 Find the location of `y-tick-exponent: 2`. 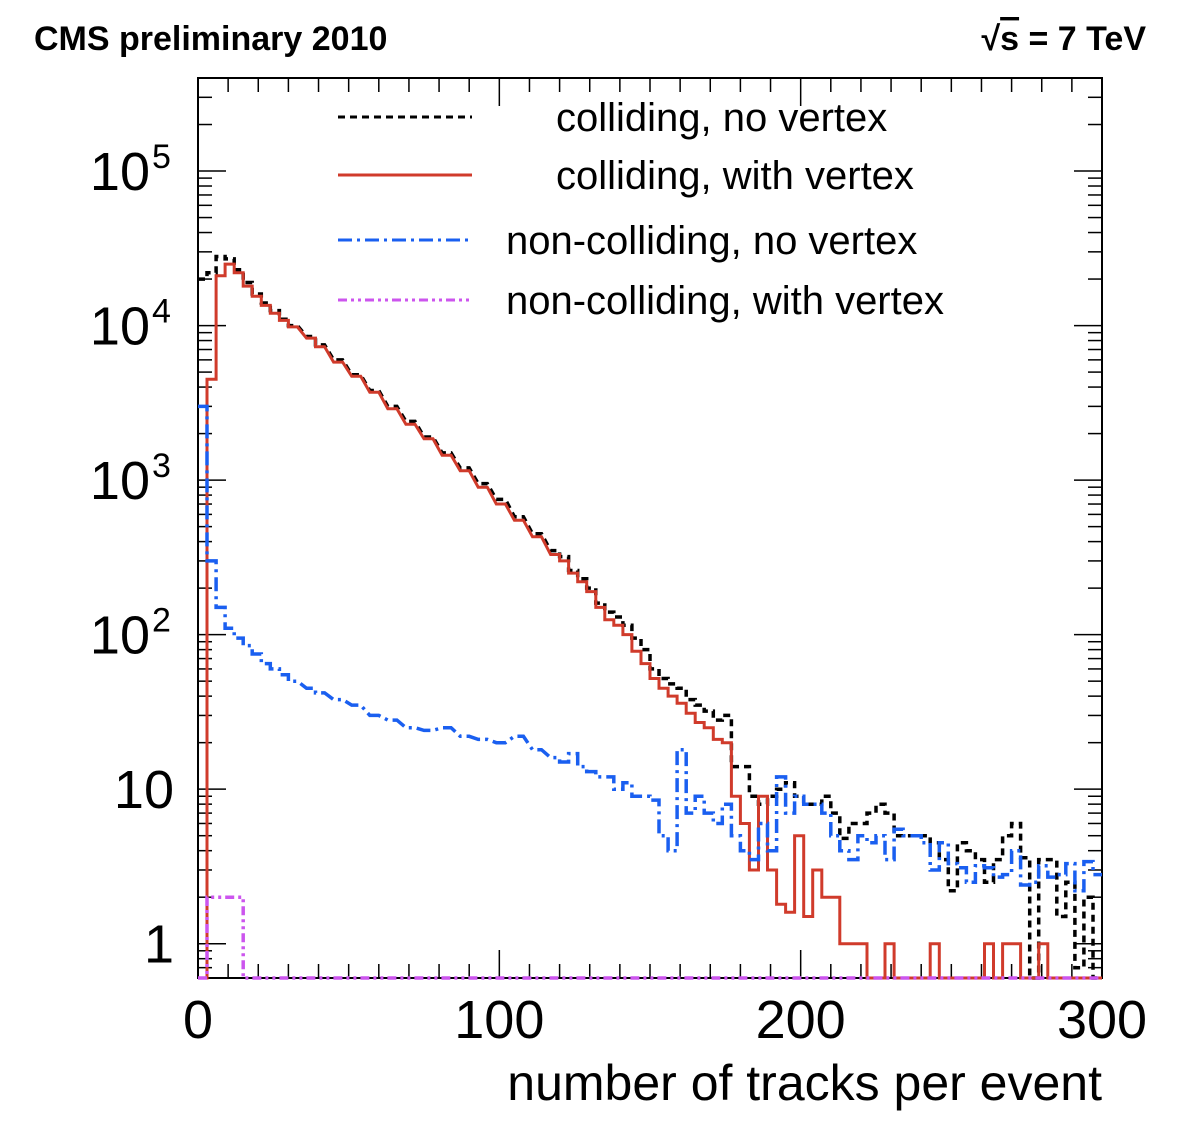

y-tick-exponent: 2 is located at coordinates (161, 621).